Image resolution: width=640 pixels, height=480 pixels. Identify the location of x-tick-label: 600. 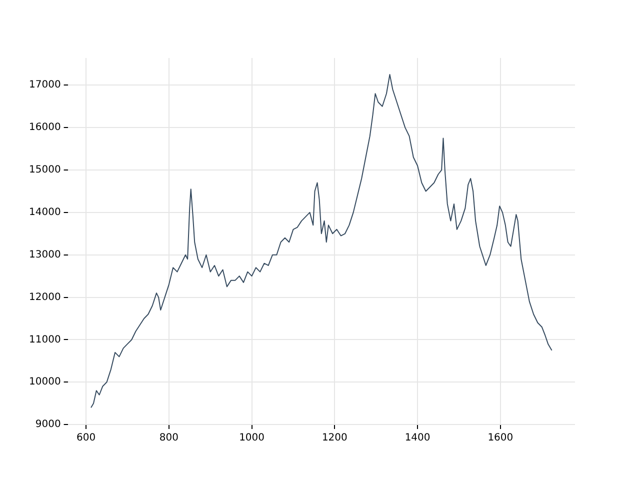
(86, 438).